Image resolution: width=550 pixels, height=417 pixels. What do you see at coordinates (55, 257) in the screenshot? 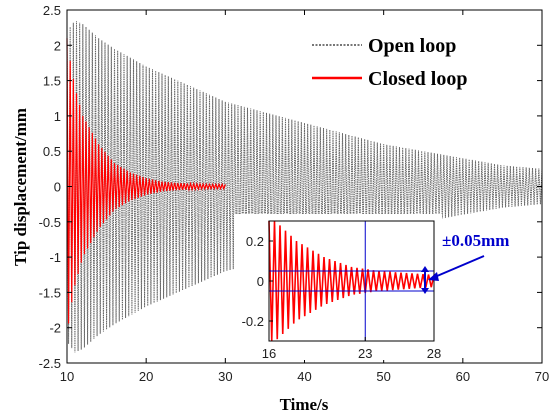
I see `y-tick-label: -1` at bounding box center [55, 257].